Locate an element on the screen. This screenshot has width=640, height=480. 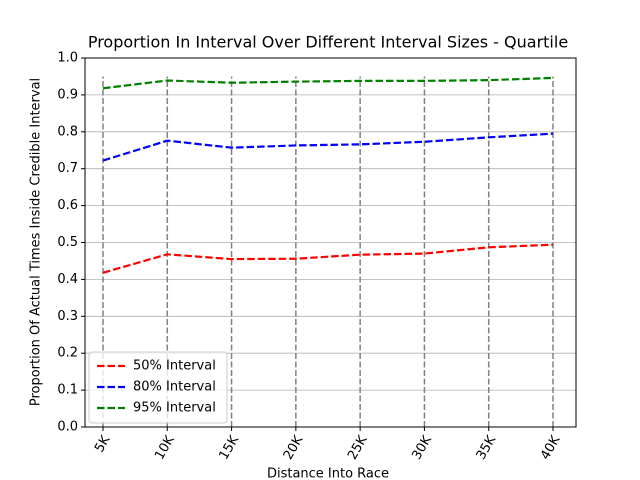
x-tick-label: 10K is located at coordinates (165, 448).